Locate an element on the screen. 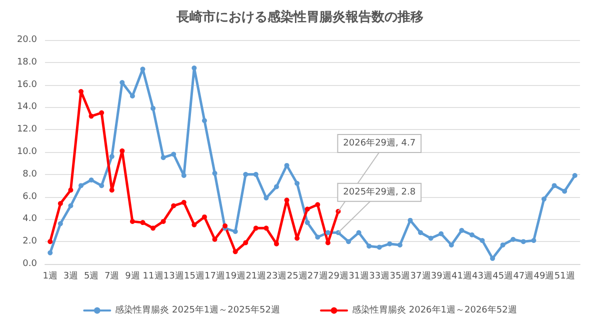  legend-label: 感染性胃腸炎 2026年1週～2026年52週 is located at coordinates (434, 310).